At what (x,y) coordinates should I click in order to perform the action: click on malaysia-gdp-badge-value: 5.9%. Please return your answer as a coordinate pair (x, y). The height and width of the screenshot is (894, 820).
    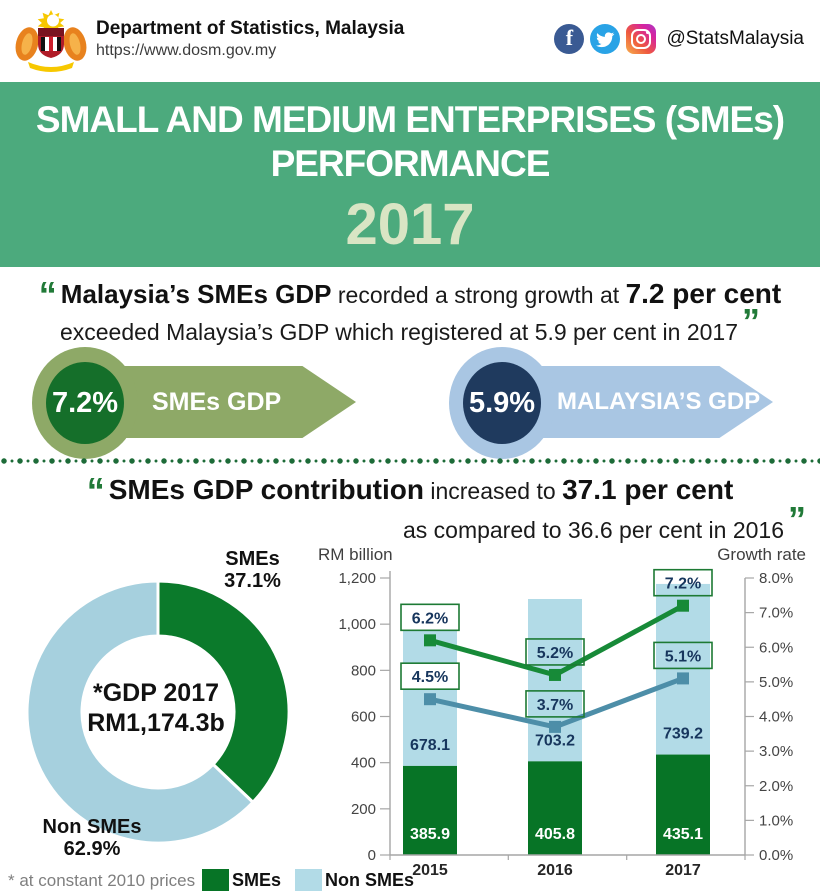
    Looking at the image, I should click on (502, 403).